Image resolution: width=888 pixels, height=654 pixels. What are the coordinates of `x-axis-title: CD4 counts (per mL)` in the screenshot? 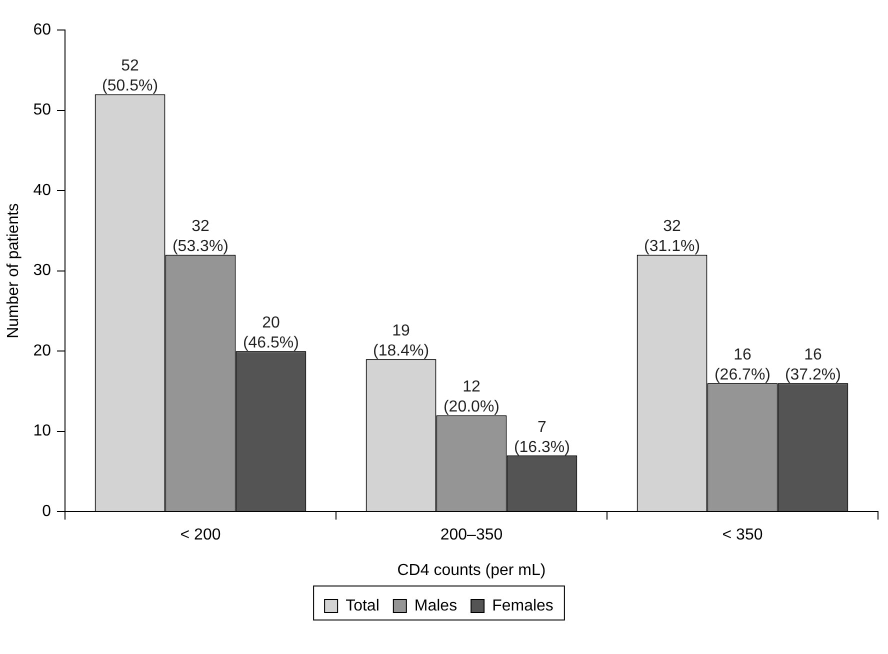 It's located at (471, 570).